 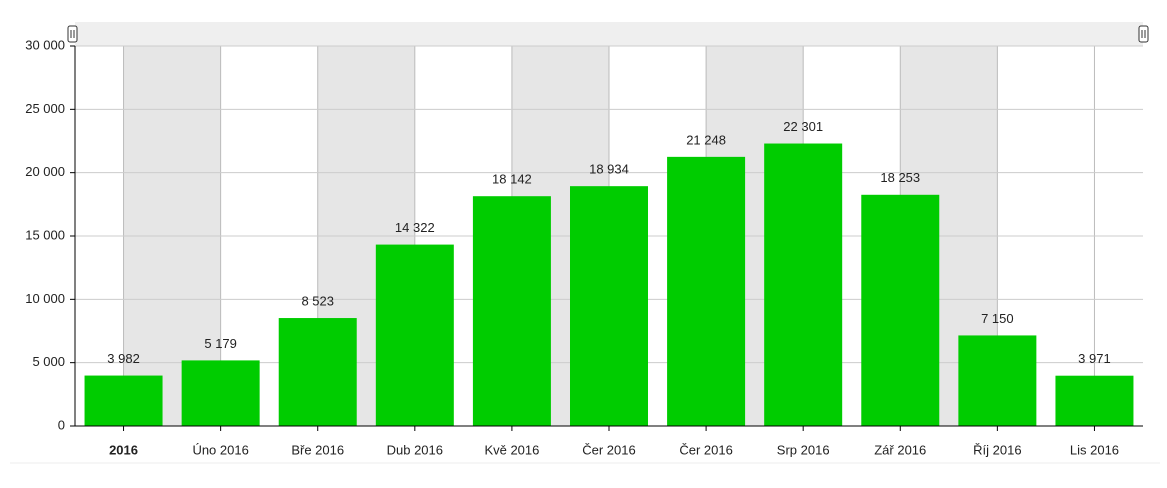 I want to click on y-tick-label: 0, so click(x=61, y=424).